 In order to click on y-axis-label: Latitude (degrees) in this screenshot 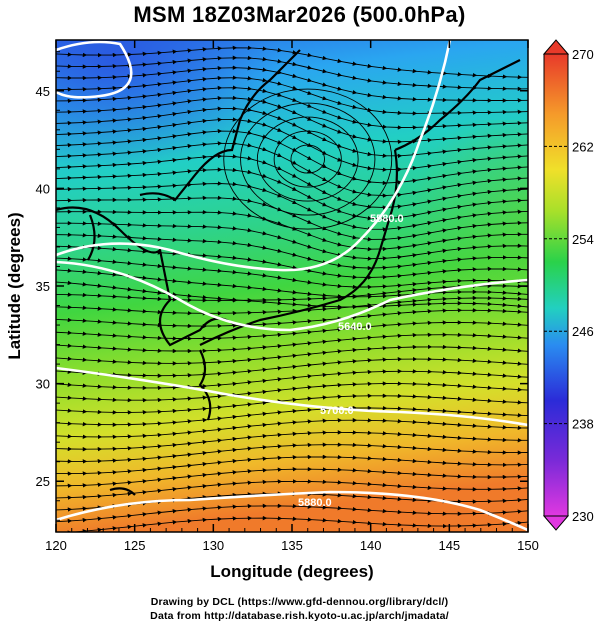, I will do `click(14, 285)`.